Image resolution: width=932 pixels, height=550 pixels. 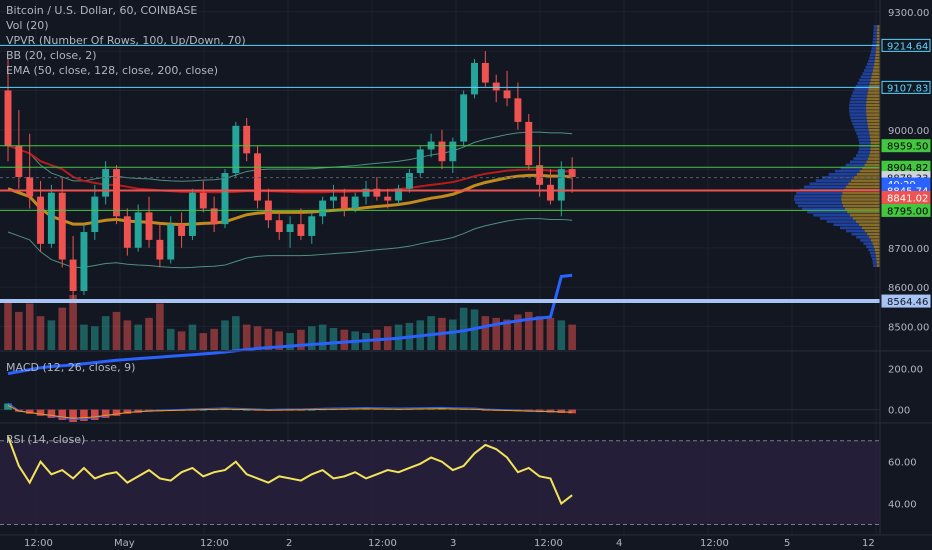 I want to click on rsi-title: RSI (14, close), so click(x=46, y=439).